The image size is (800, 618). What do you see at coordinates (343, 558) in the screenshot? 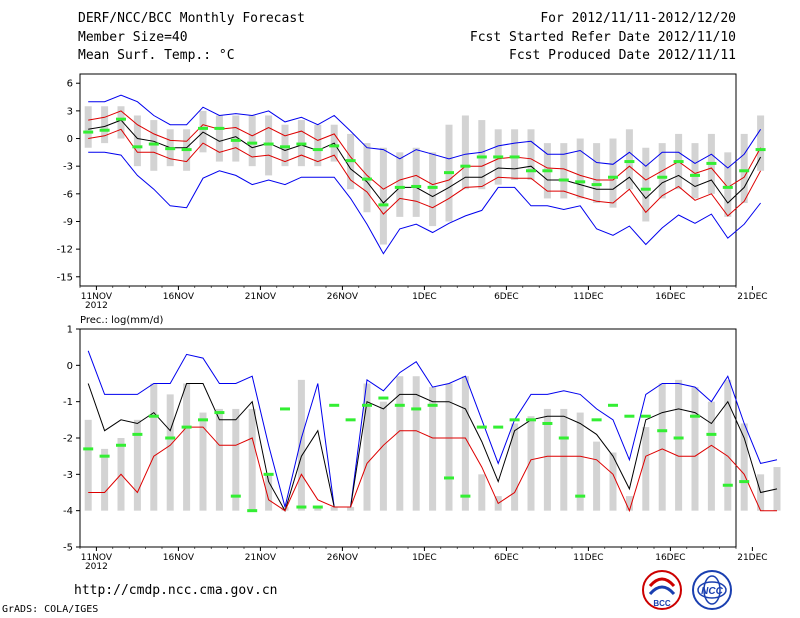
I see `panel2-x-tick-label: 26NOV` at bounding box center [343, 558].